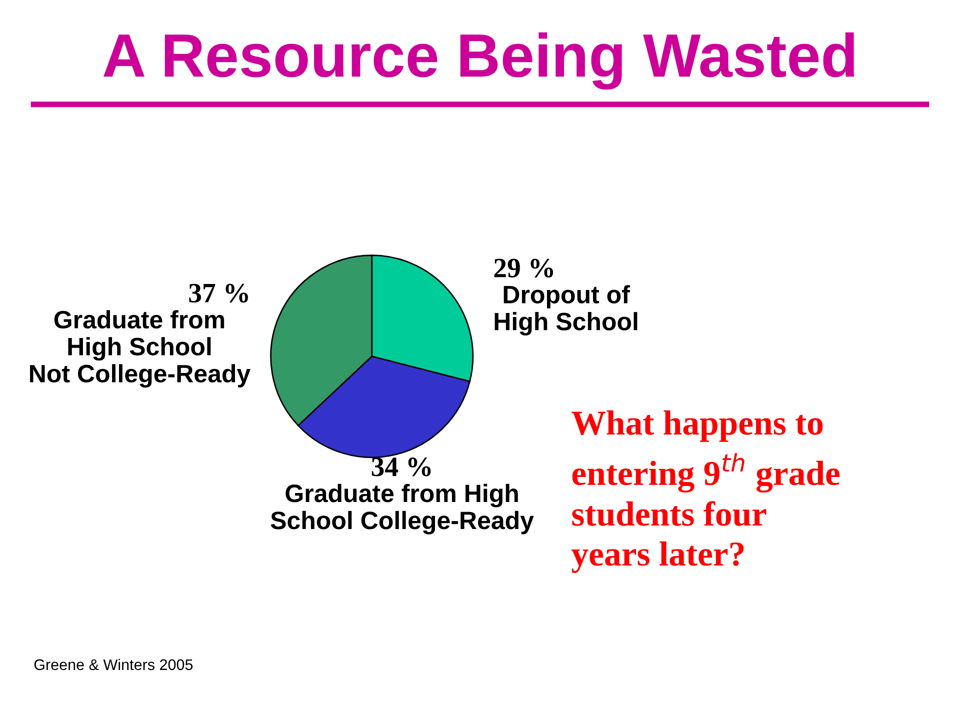 This screenshot has height=720, width=960. I want to click on slice-label: Dropout of High School, so click(566, 310).